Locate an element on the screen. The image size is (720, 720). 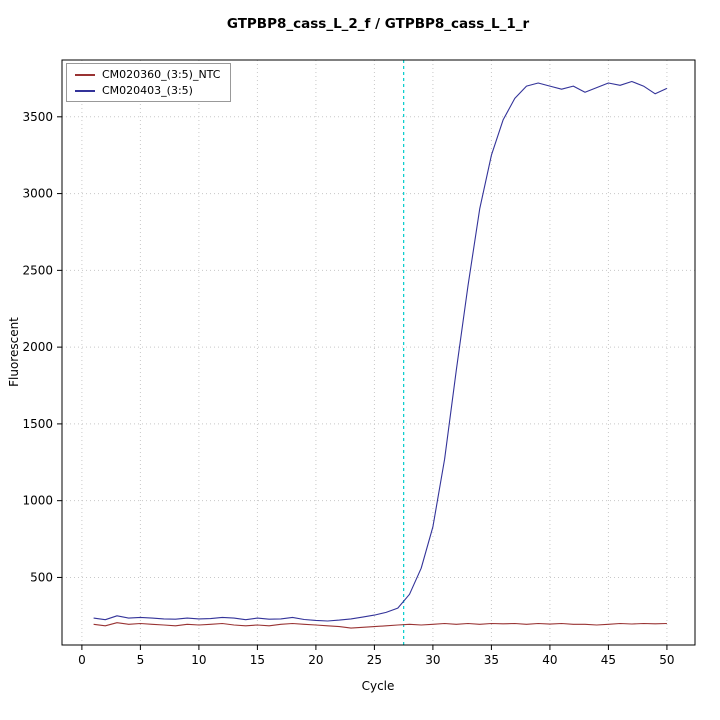
legend-line-swatch-ntc is located at coordinates (85, 74).